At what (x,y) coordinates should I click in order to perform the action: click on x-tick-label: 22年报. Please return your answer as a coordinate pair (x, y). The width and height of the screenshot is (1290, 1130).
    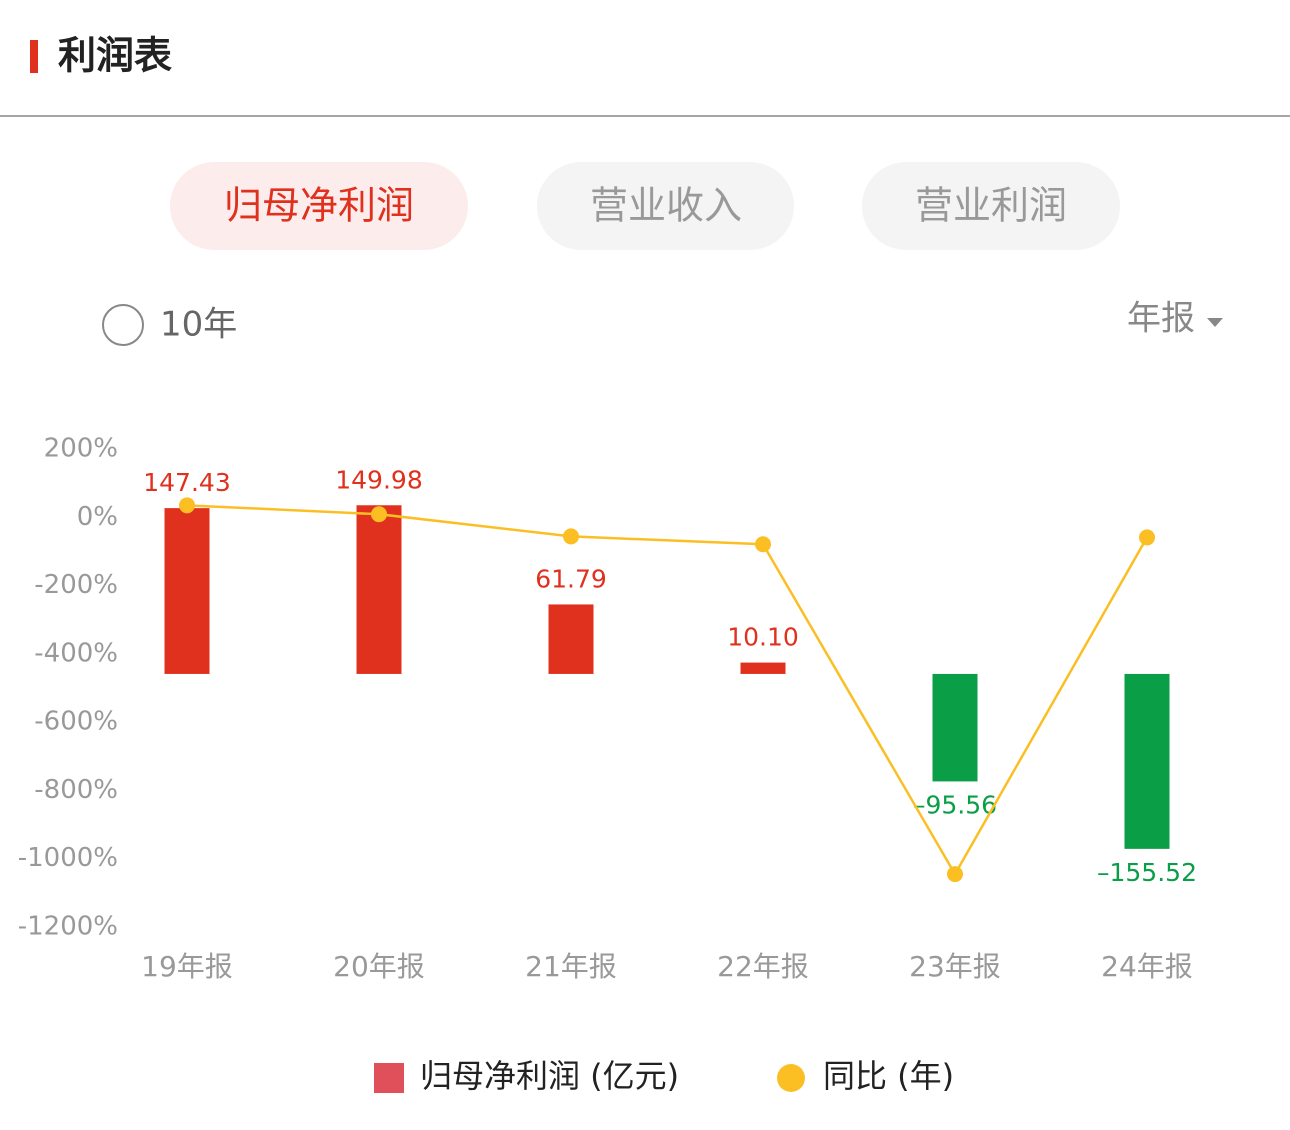
    Looking at the image, I should click on (763, 966).